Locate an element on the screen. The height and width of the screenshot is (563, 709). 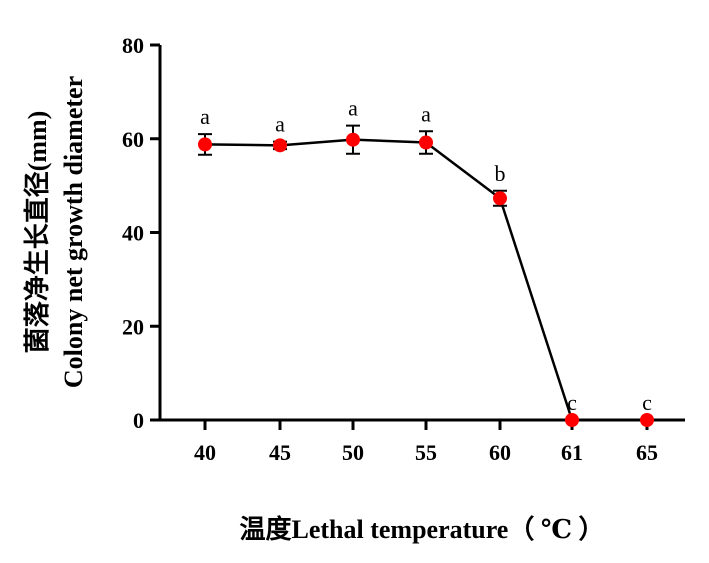
y-tick-label: 80 is located at coordinates (133, 45).